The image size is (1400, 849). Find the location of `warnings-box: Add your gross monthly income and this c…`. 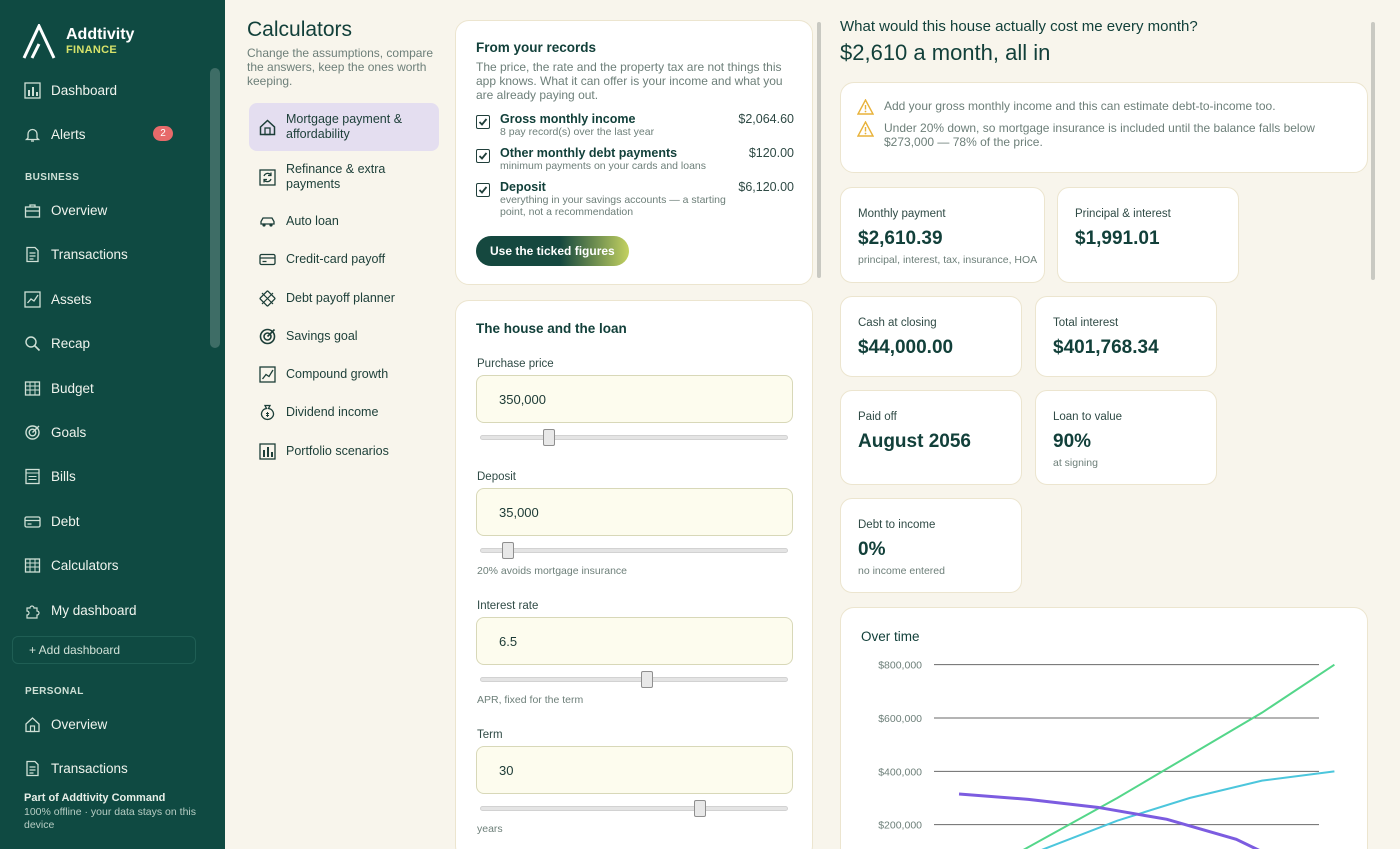

warnings-box: Add your gross monthly income and this c… is located at coordinates (1104, 127).